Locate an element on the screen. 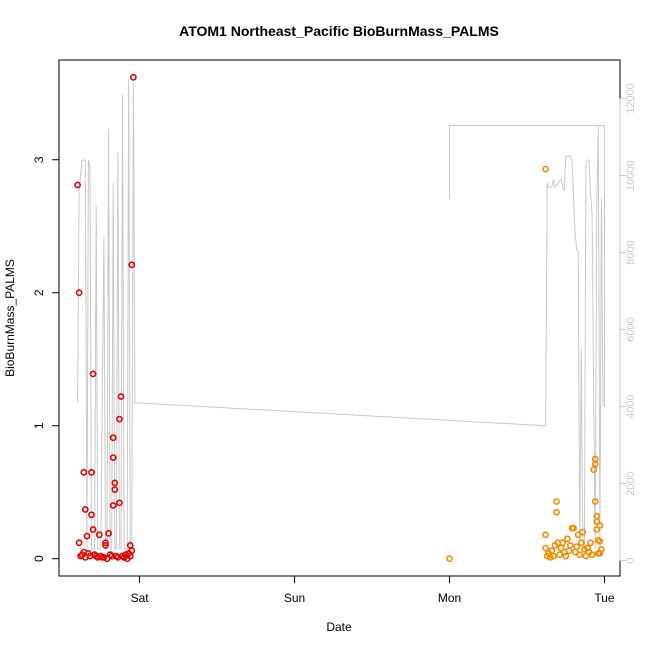 This screenshot has width=650, height=650. x-tick-label: Sat is located at coordinates (140, 598).